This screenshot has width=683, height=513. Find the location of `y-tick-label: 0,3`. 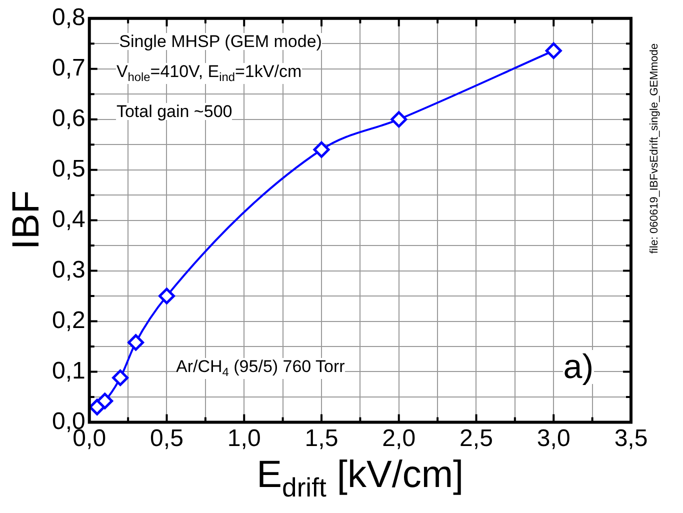

y-tick-label: 0,3 is located at coordinates (69, 270).